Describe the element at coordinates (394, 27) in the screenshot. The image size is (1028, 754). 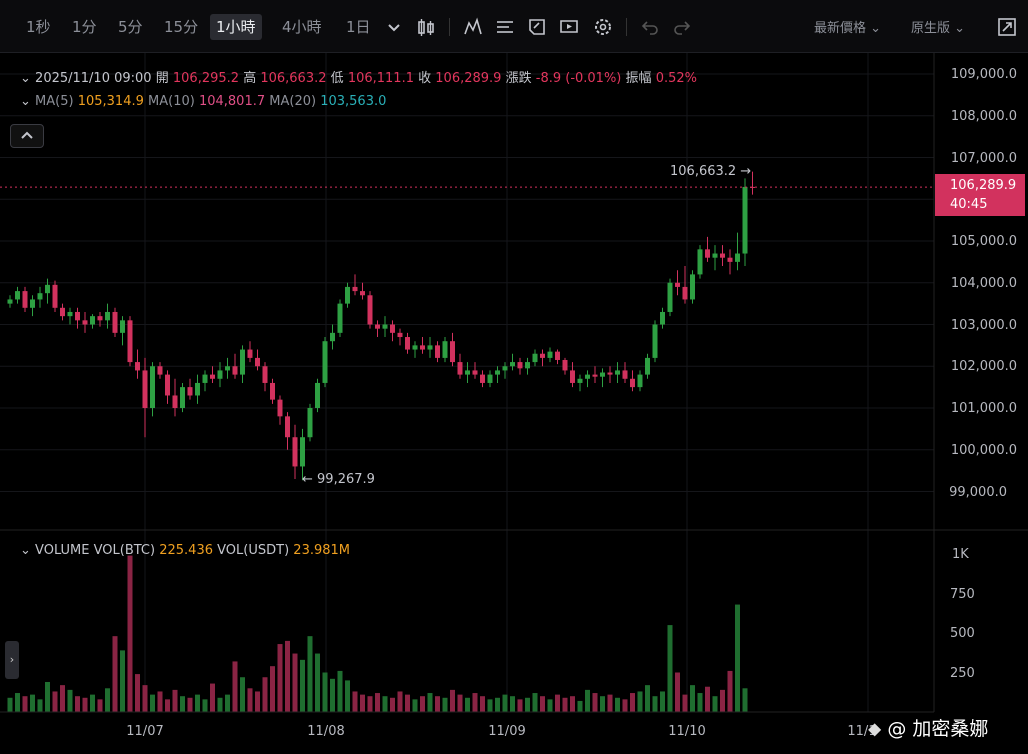
I see `chevron-down-icon` at that location.